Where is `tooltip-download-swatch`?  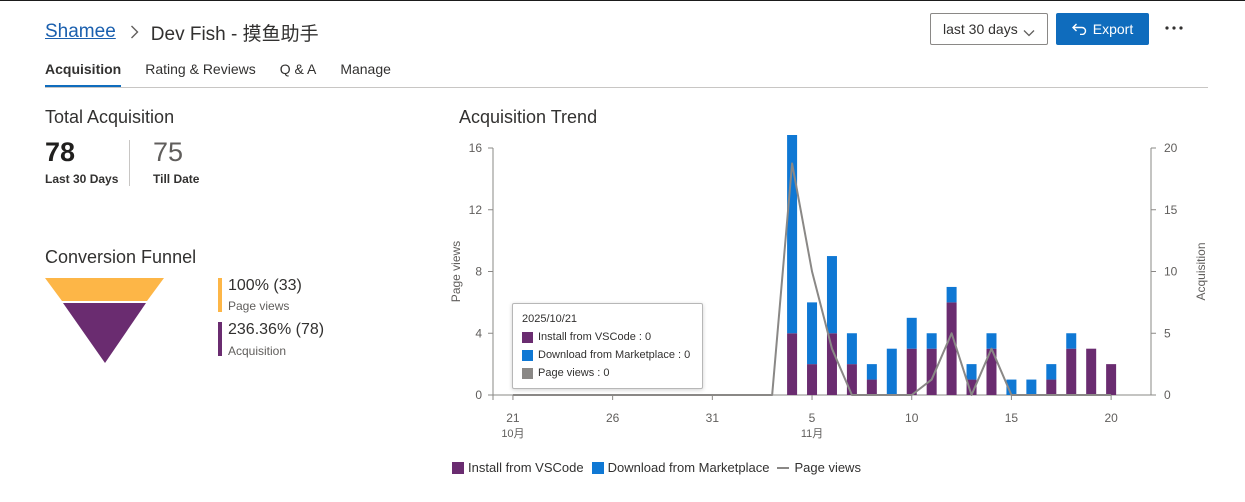 tooltip-download-swatch is located at coordinates (527, 355).